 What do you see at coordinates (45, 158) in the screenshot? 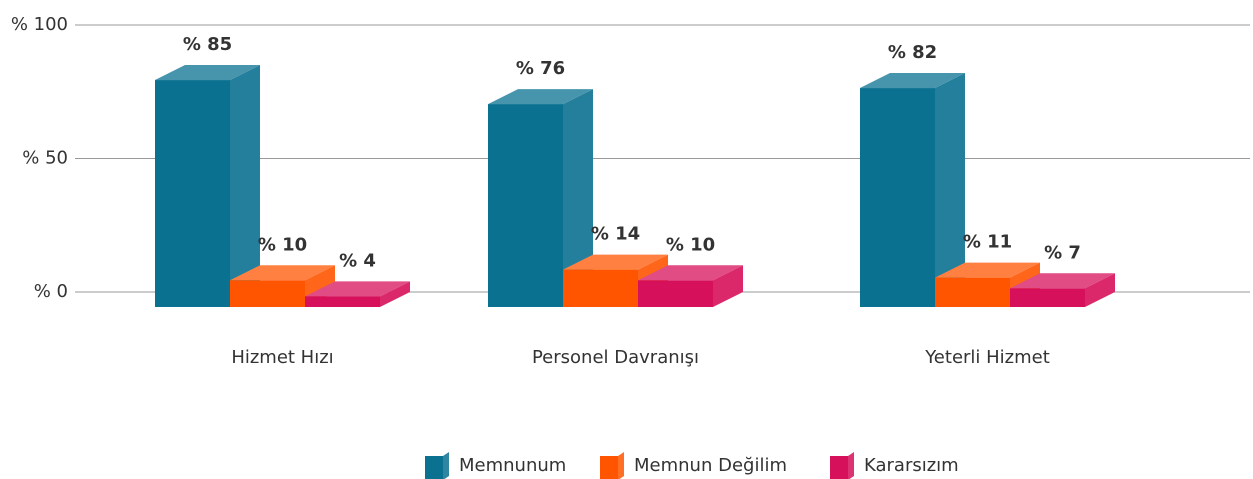
I see `y-tick-label: % 50` at bounding box center [45, 158].